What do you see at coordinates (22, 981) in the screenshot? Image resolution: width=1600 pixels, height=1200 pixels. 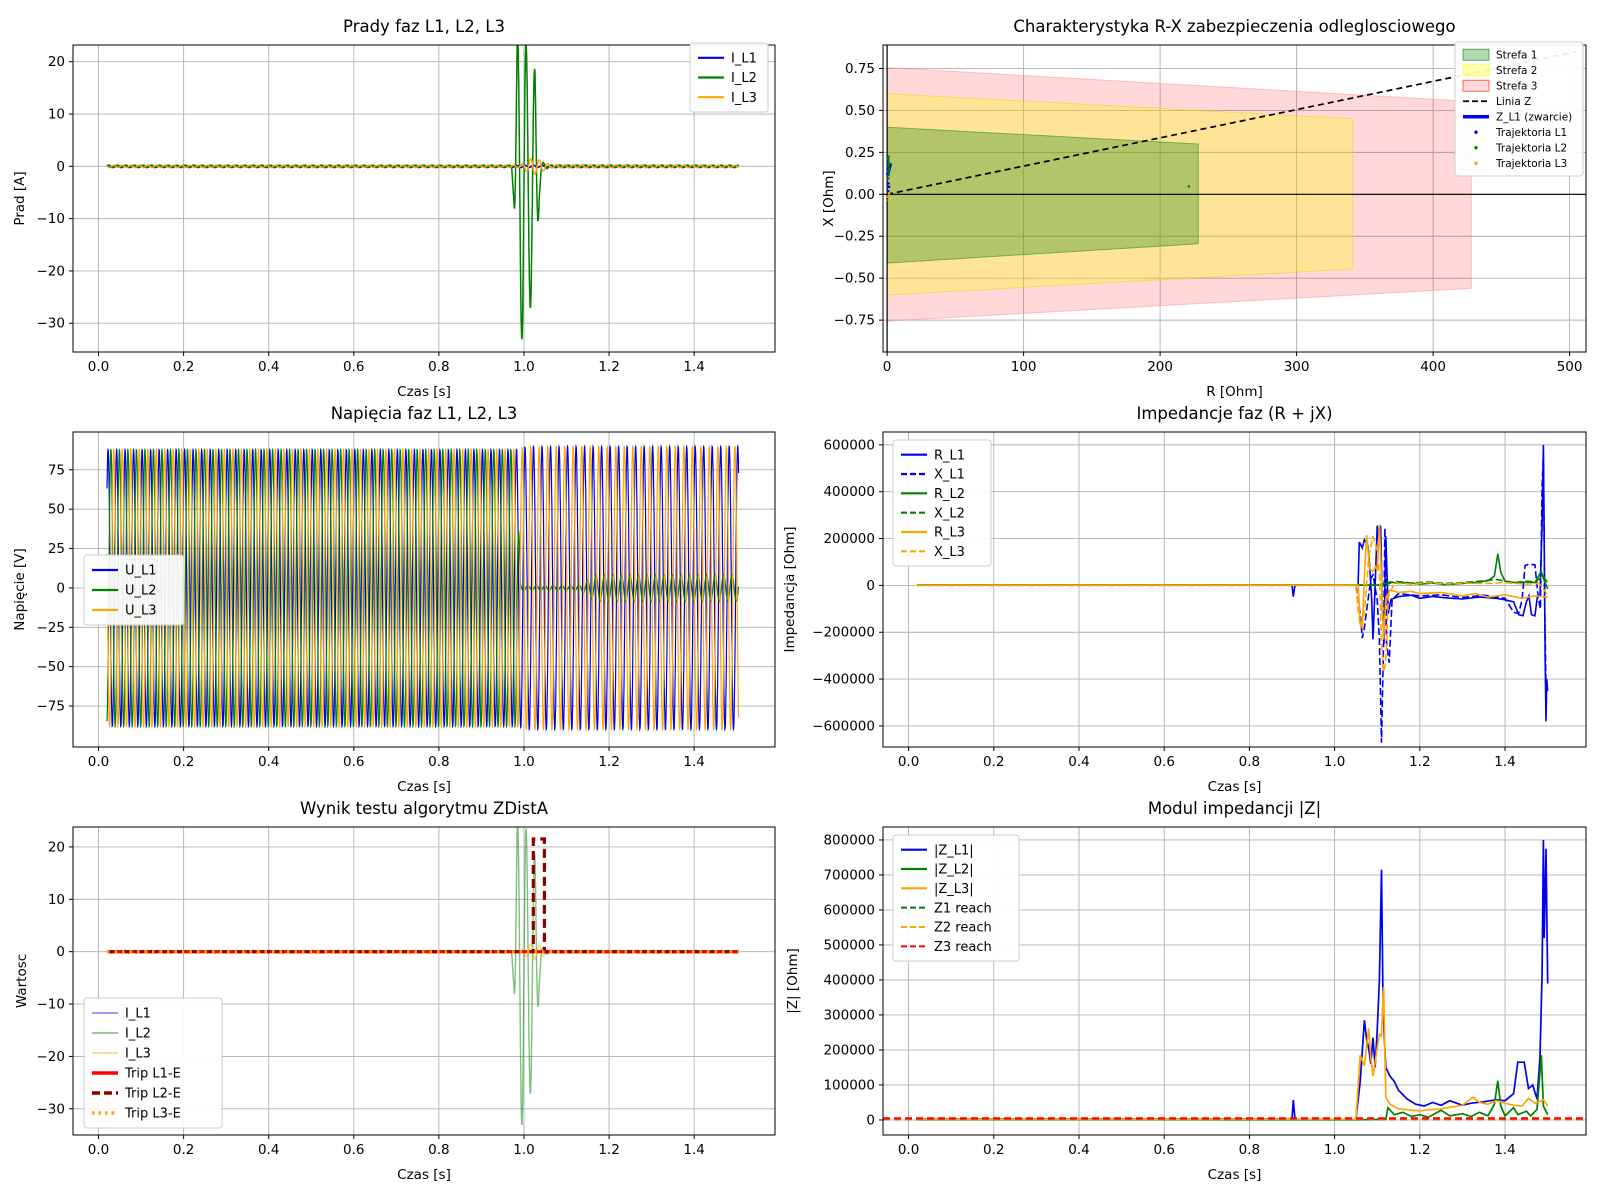 I see `y-axis-label: Wartosc` at bounding box center [22, 981].